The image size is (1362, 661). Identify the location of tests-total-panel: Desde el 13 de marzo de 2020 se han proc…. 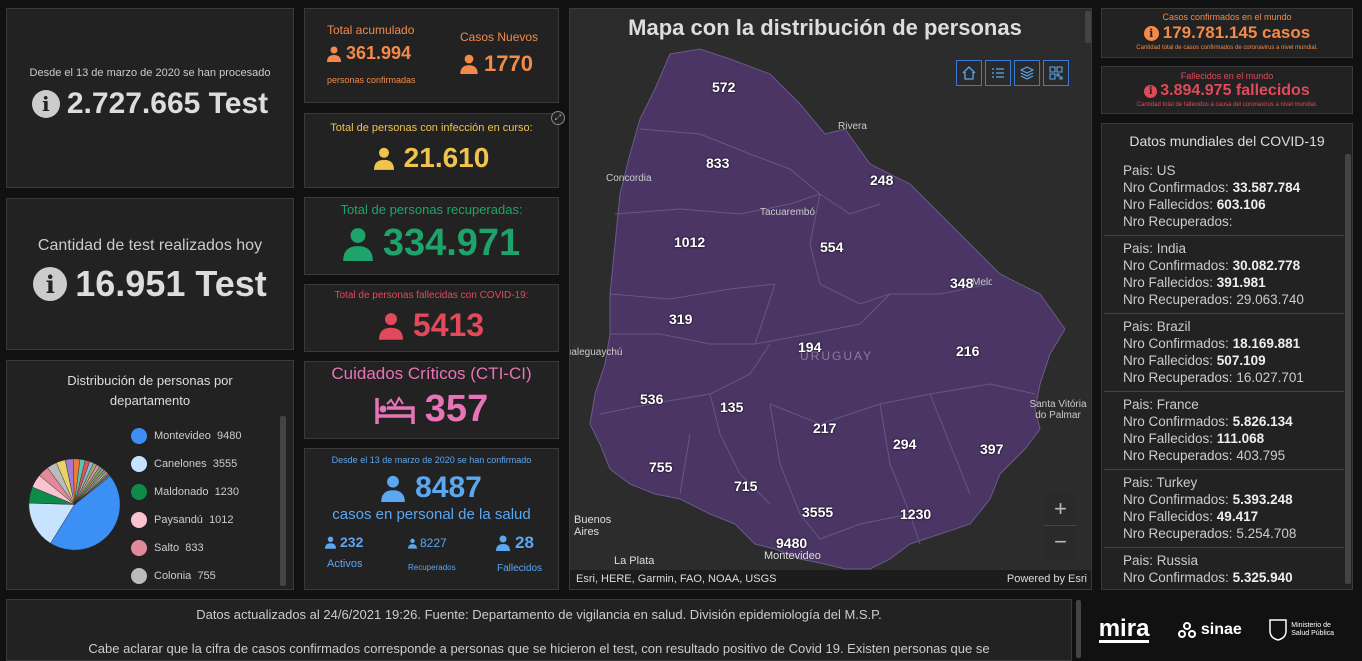
(150, 98).